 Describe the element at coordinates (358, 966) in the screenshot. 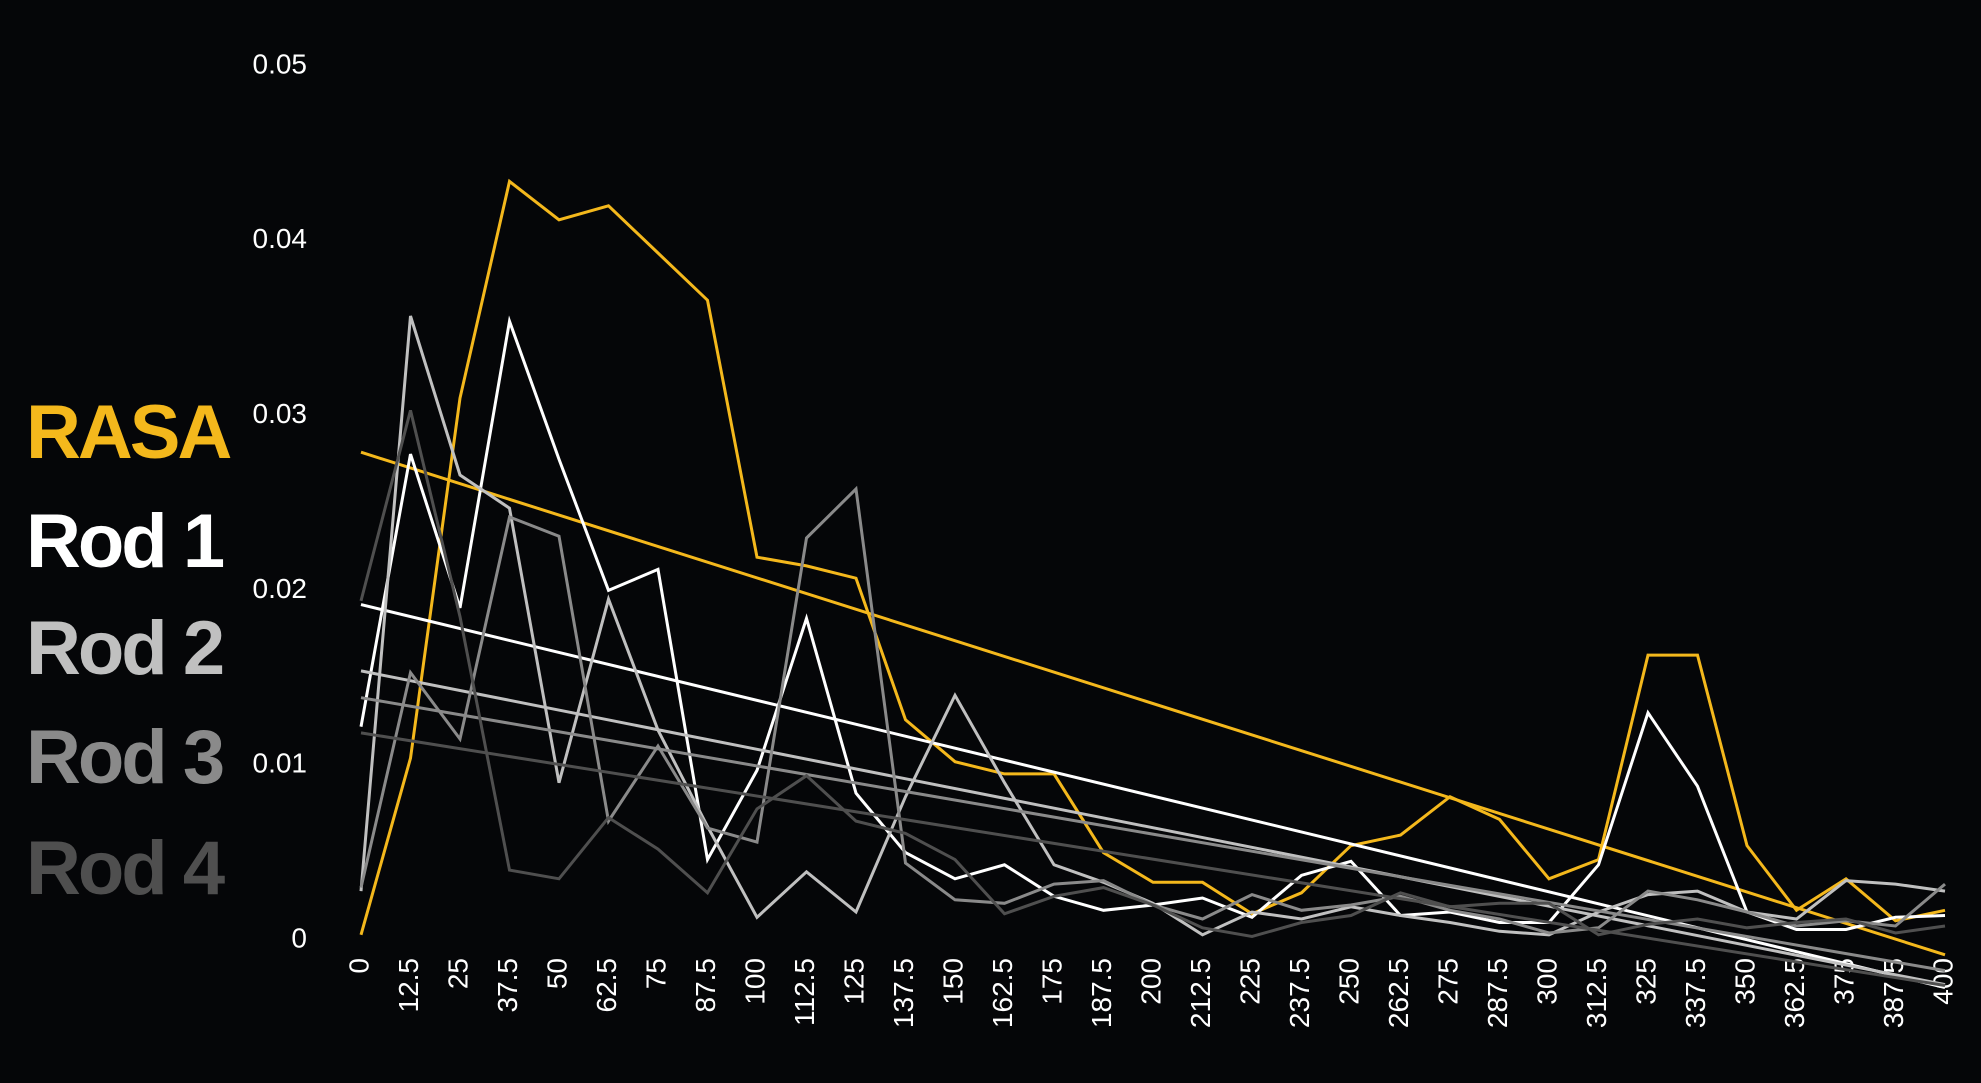

I see `x-tick-label: 0` at that location.